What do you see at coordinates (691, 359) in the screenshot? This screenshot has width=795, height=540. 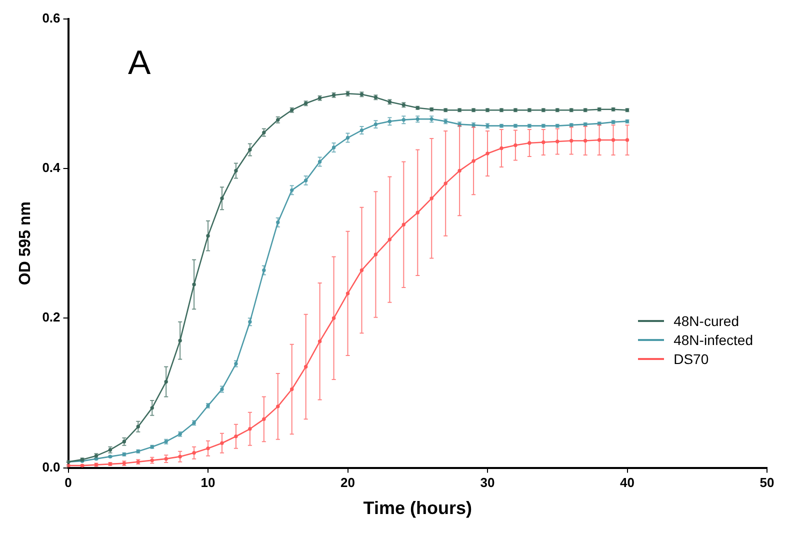 I see `legend-label: DS70` at bounding box center [691, 359].